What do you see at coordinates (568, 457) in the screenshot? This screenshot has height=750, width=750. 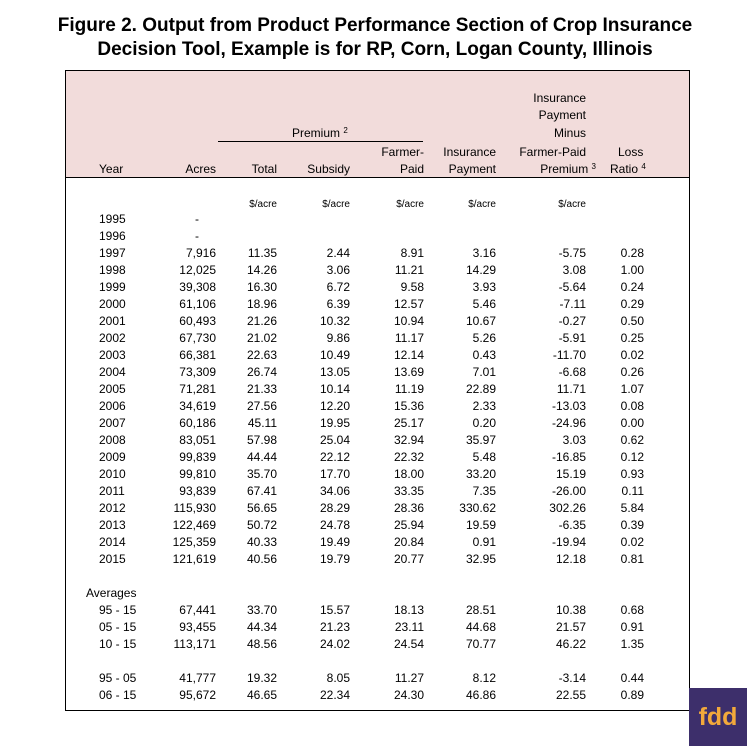 I see `cell-payment-minus-premium: -16.85` at bounding box center [568, 457].